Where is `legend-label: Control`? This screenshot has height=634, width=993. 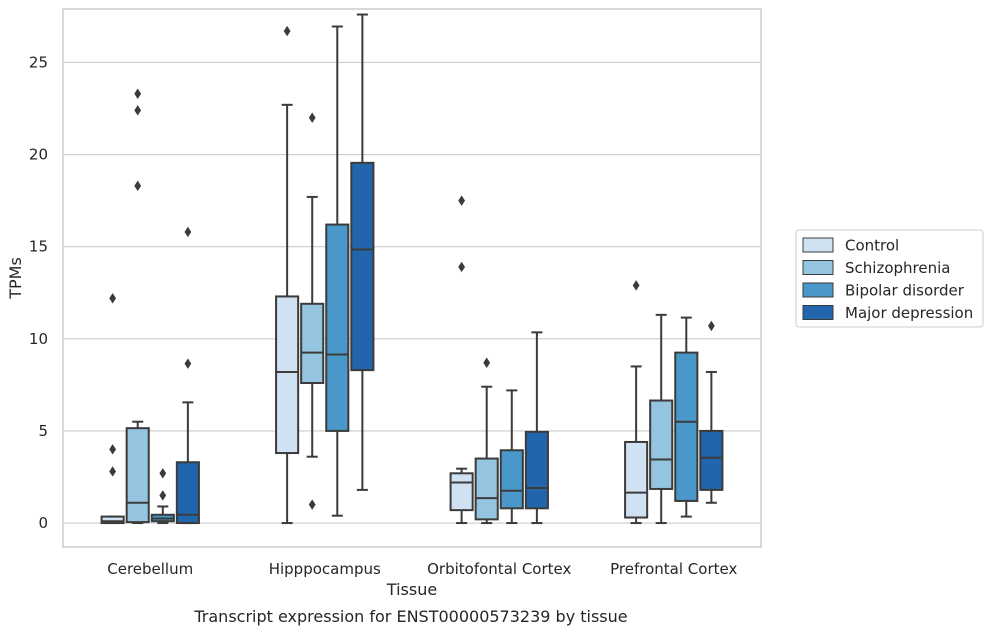
legend-label: Control is located at coordinates (872, 246).